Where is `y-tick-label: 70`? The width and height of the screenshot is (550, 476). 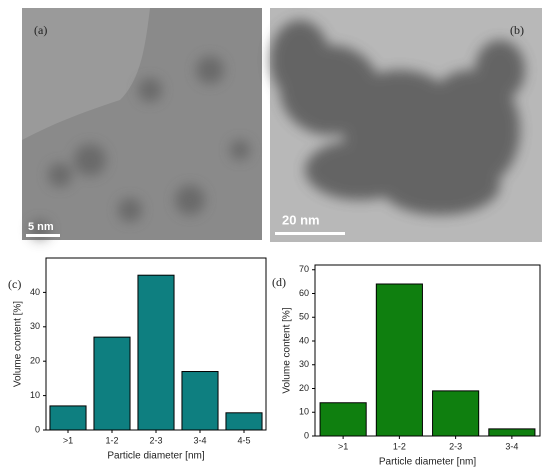
y-tick-label: 70 is located at coordinates (304, 269).